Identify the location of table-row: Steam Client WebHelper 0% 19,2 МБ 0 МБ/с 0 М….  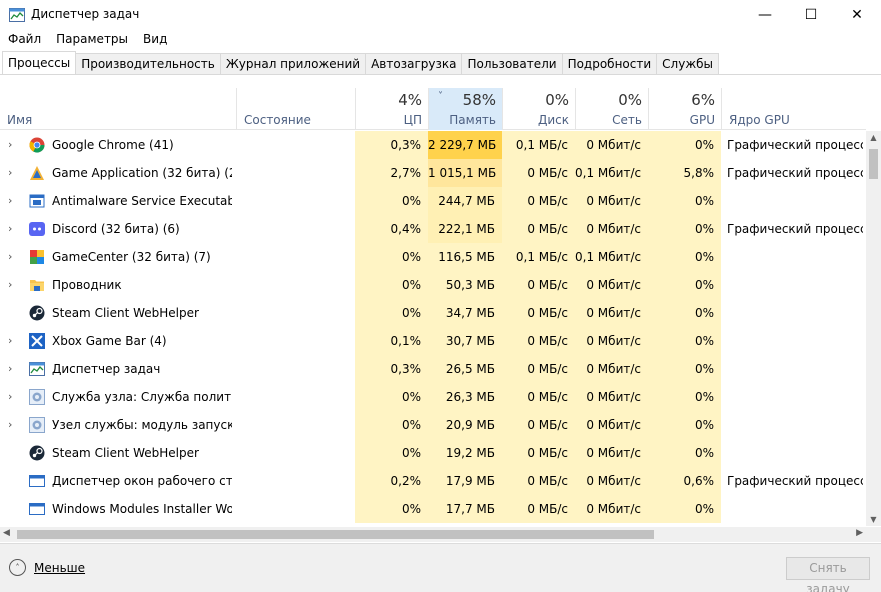
(433, 453).